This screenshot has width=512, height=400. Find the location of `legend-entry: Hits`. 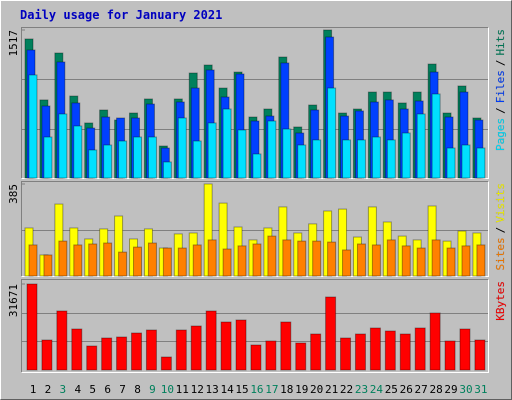

legend-entry: Hits is located at coordinates (500, 42).